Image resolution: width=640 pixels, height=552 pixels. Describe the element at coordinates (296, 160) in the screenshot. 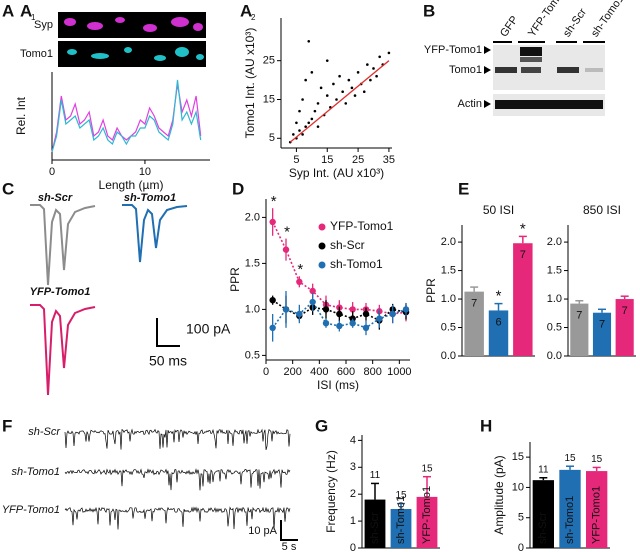

I see `x-tick-label: 5` at that location.